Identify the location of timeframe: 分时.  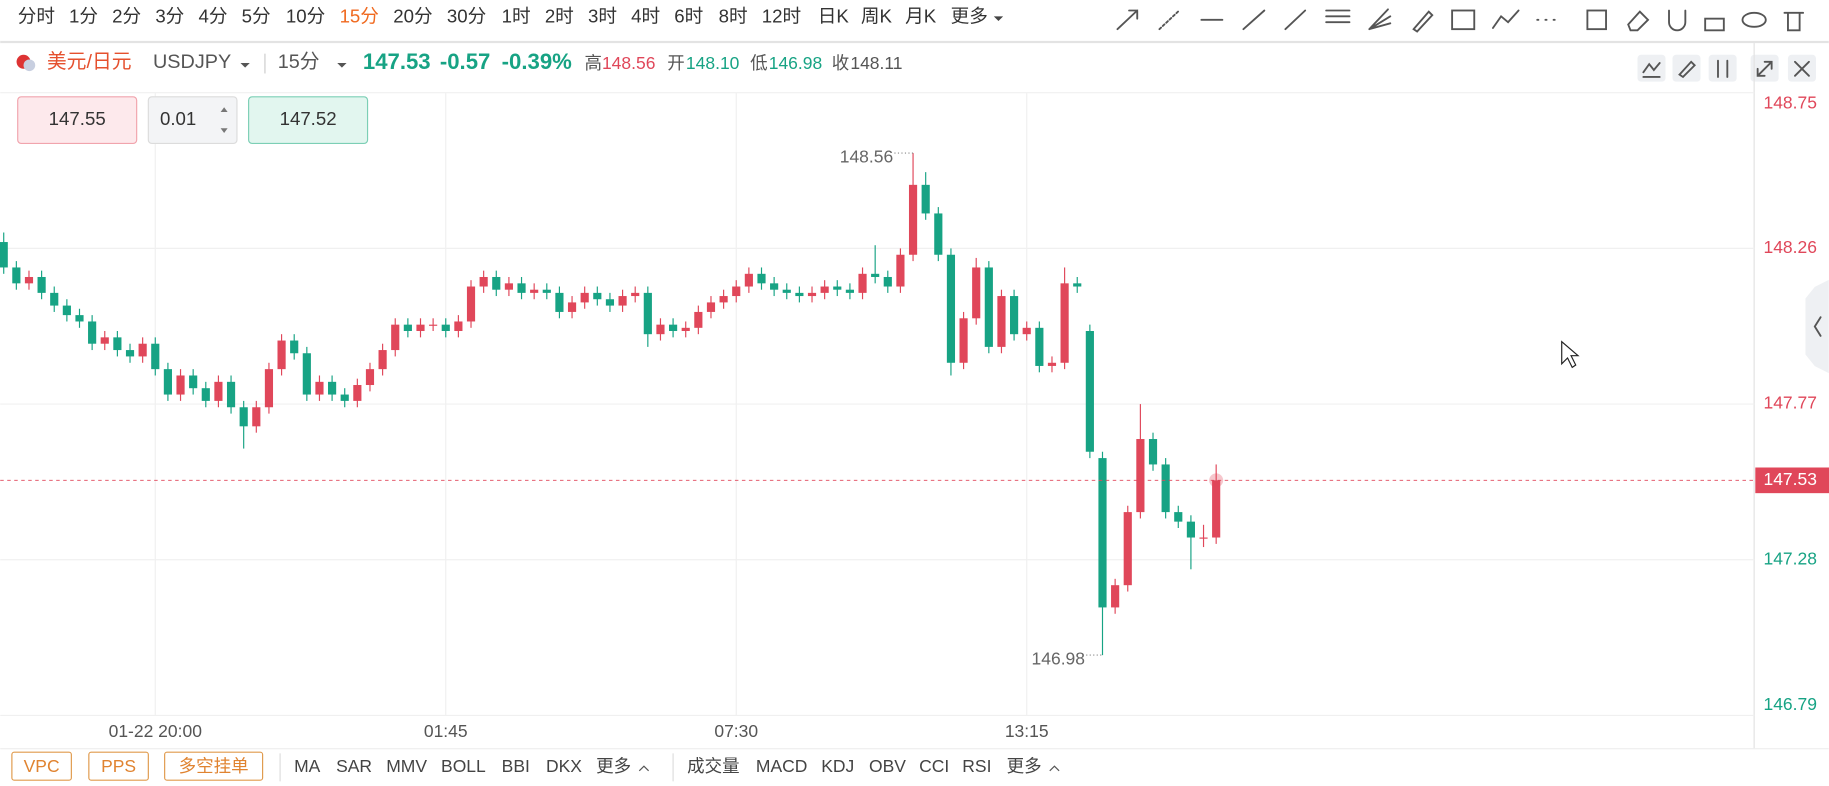
(36, 15).